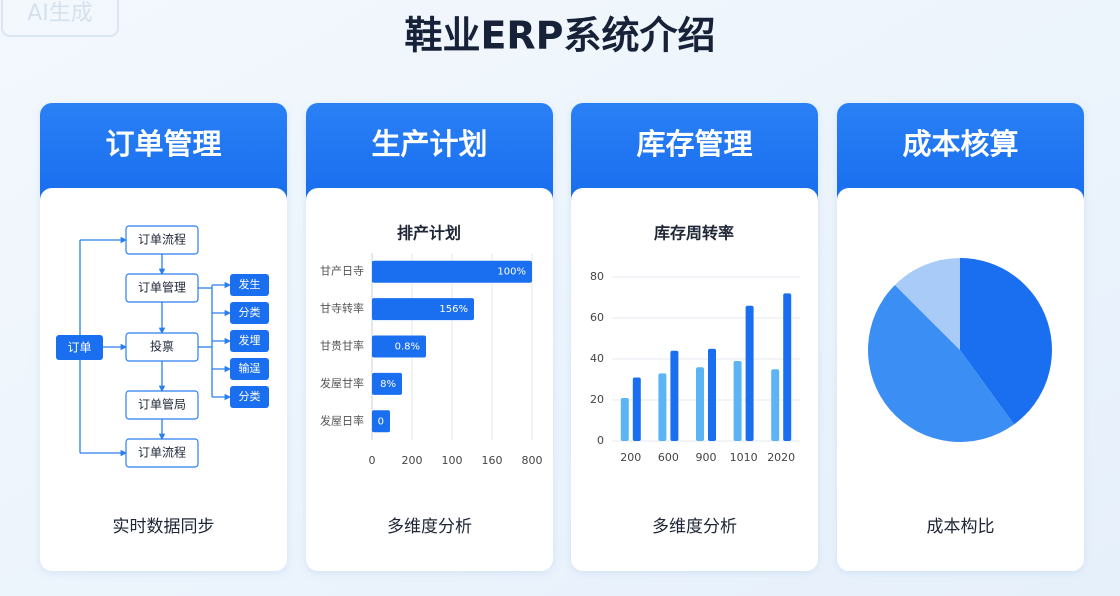 The width and height of the screenshot is (1120, 596). What do you see at coordinates (372, 460) in the screenshot?
I see `x-tick-label: 0` at bounding box center [372, 460].